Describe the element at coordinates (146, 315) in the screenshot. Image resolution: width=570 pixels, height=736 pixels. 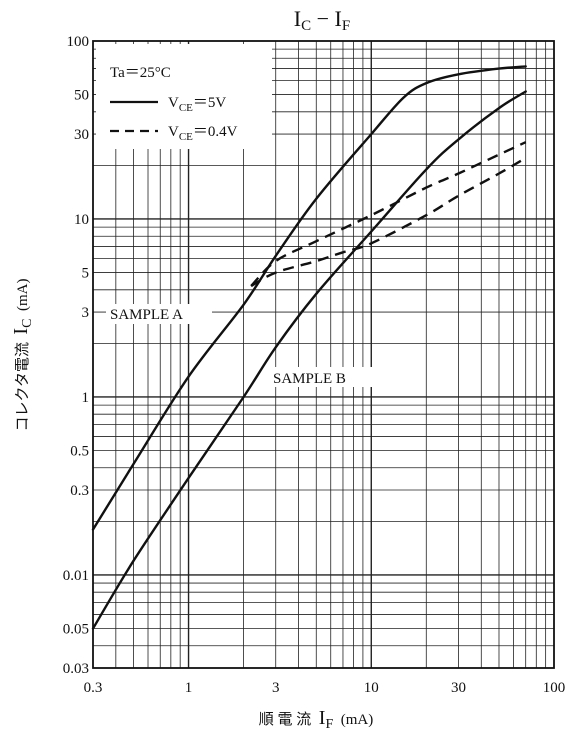
I see `sample-a-label: SAMPLE A` at that location.